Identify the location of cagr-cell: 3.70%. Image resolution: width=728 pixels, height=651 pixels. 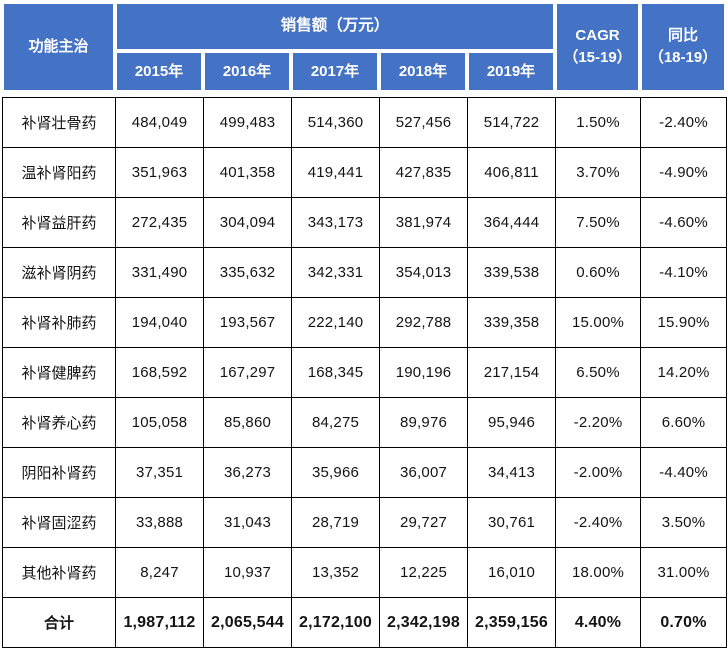
(598, 172).